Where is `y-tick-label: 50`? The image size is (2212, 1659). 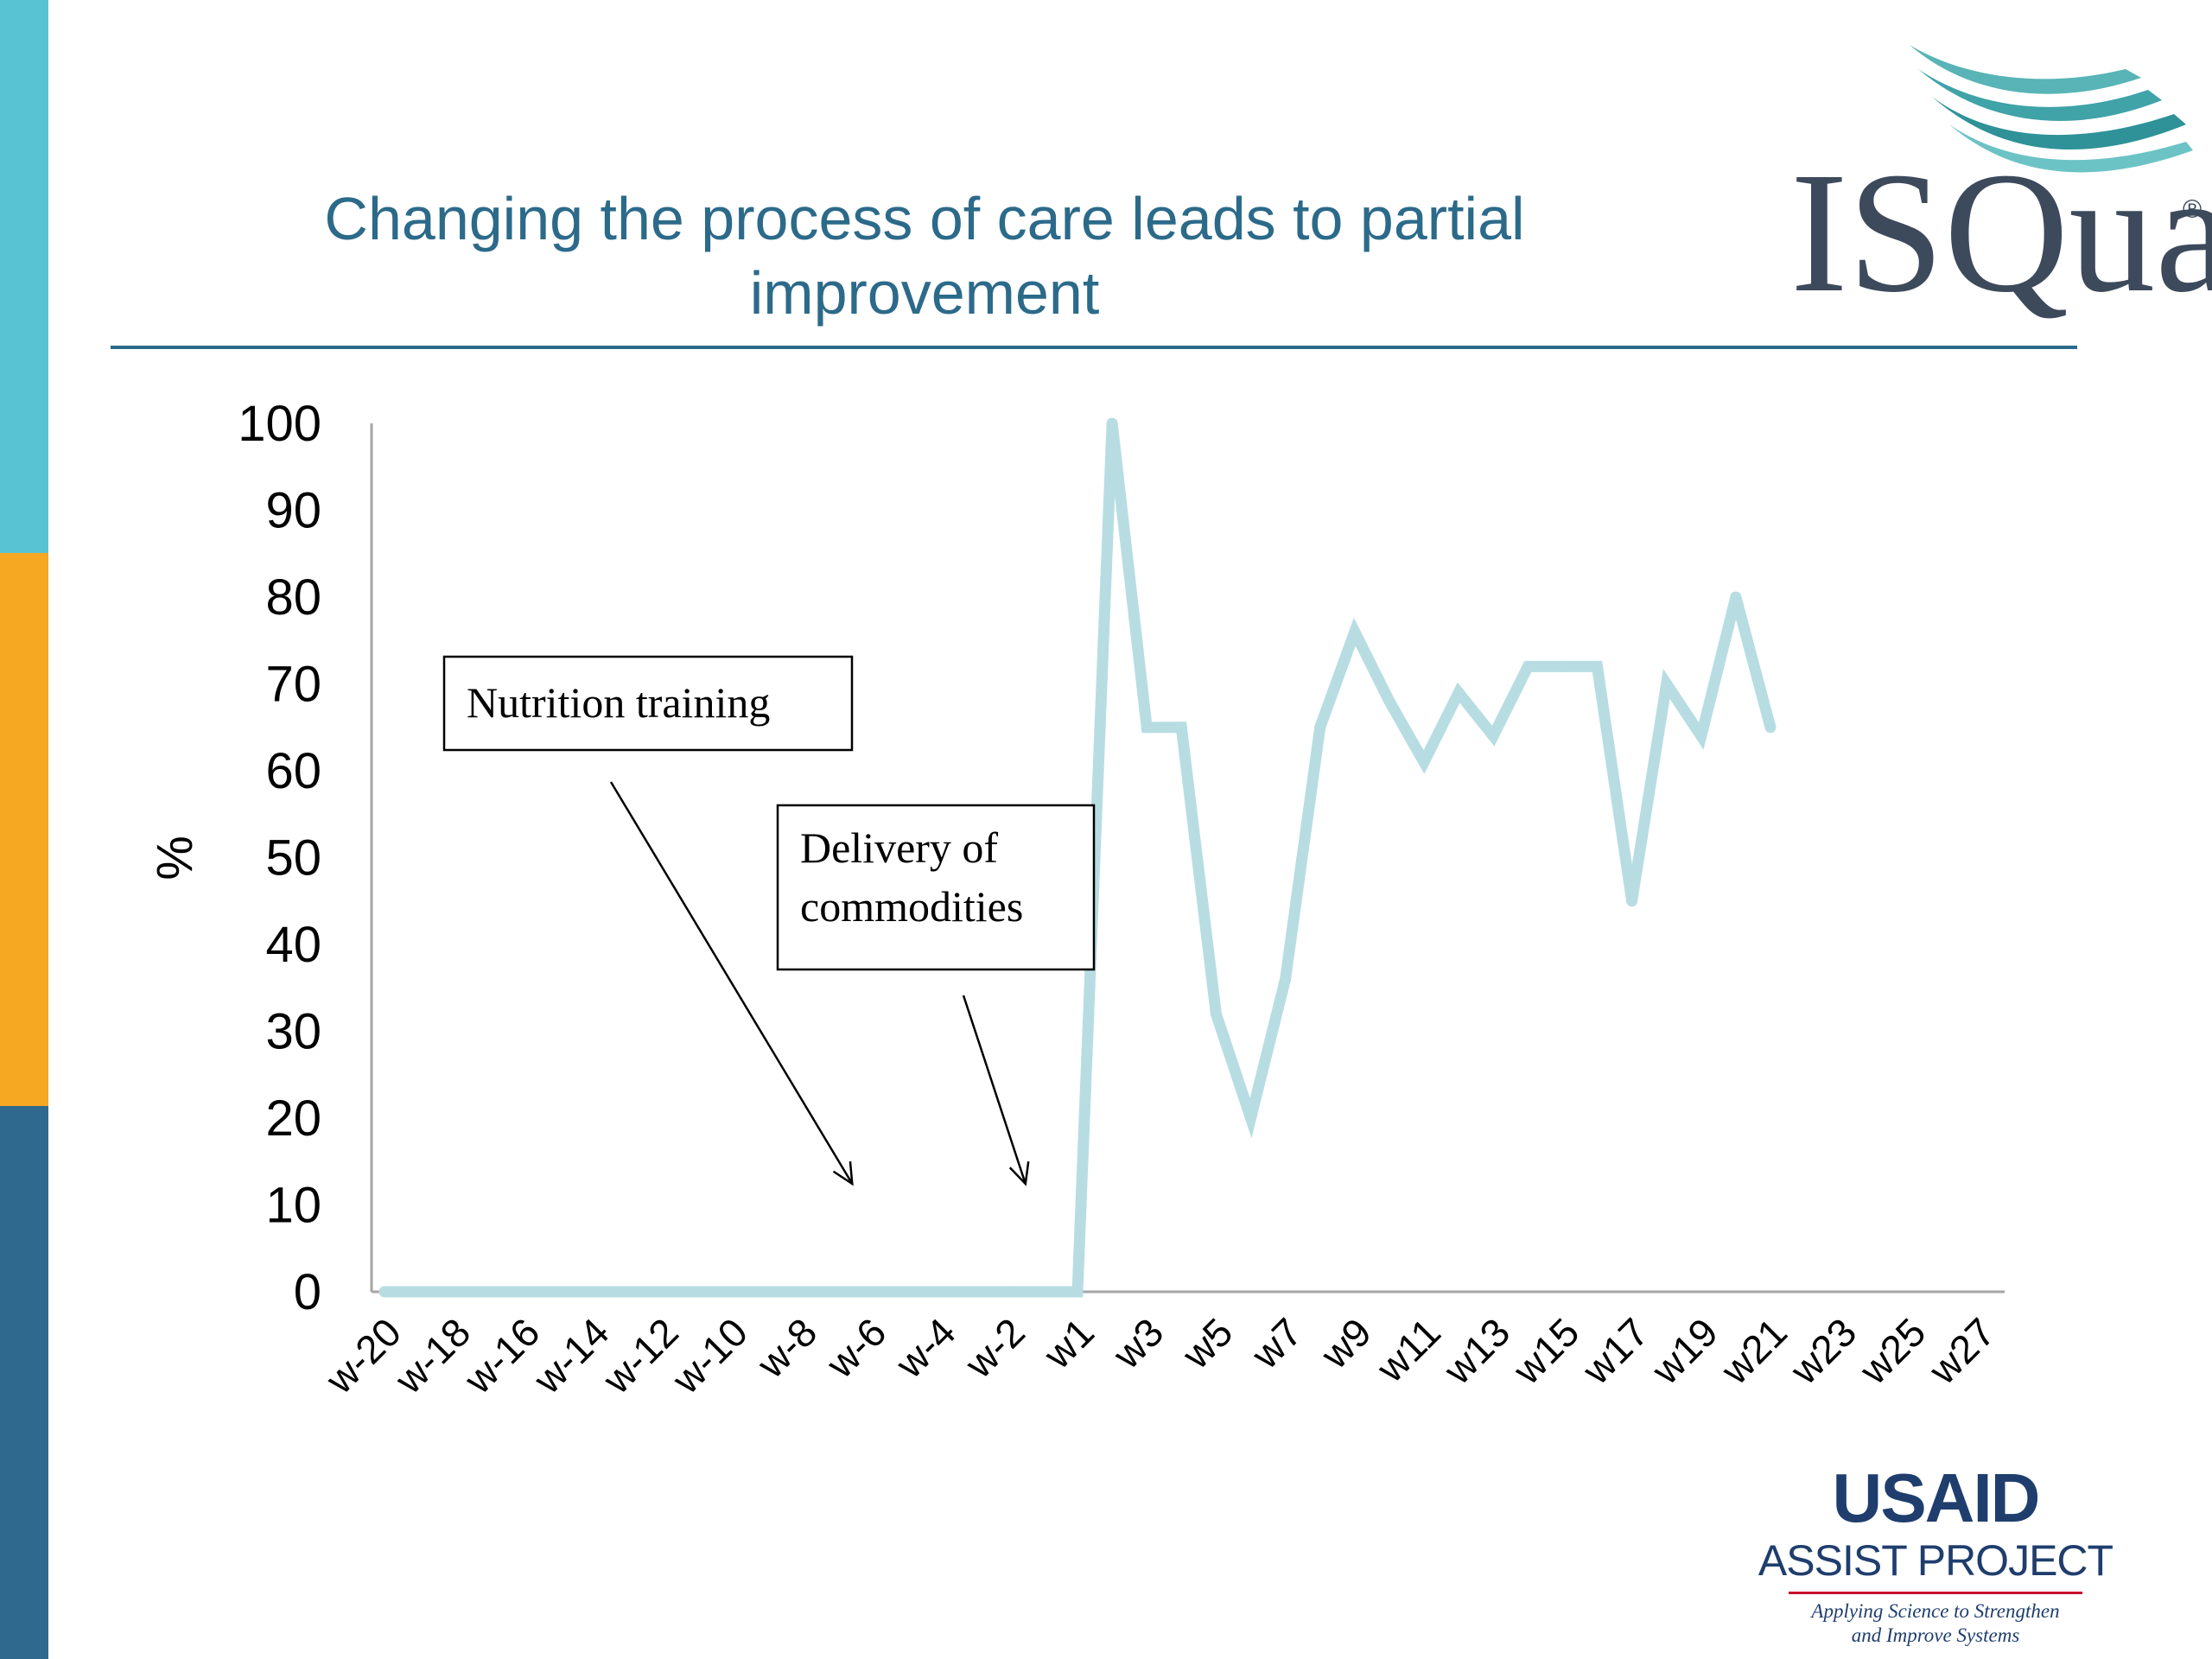
y-tick-label: 50 is located at coordinates (293, 858).